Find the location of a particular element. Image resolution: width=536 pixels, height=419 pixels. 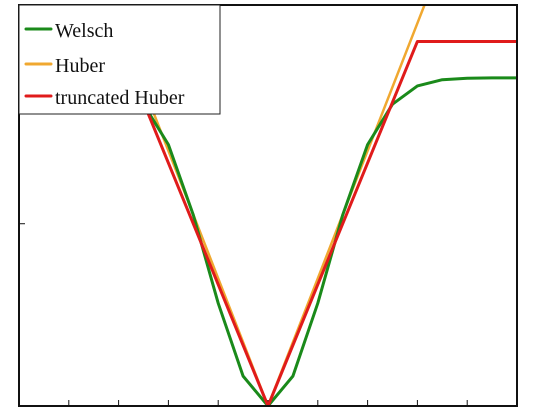

legend-box is located at coordinates (119, 59).